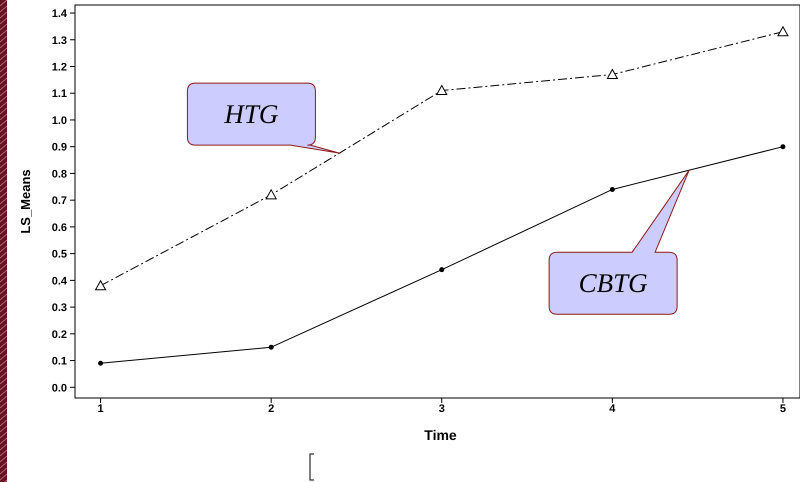 The width and height of the screenshot is (800, 482). Describe the element at coordinates (250, 114) in the screenshot. I see `series-label: HTG` at that location.